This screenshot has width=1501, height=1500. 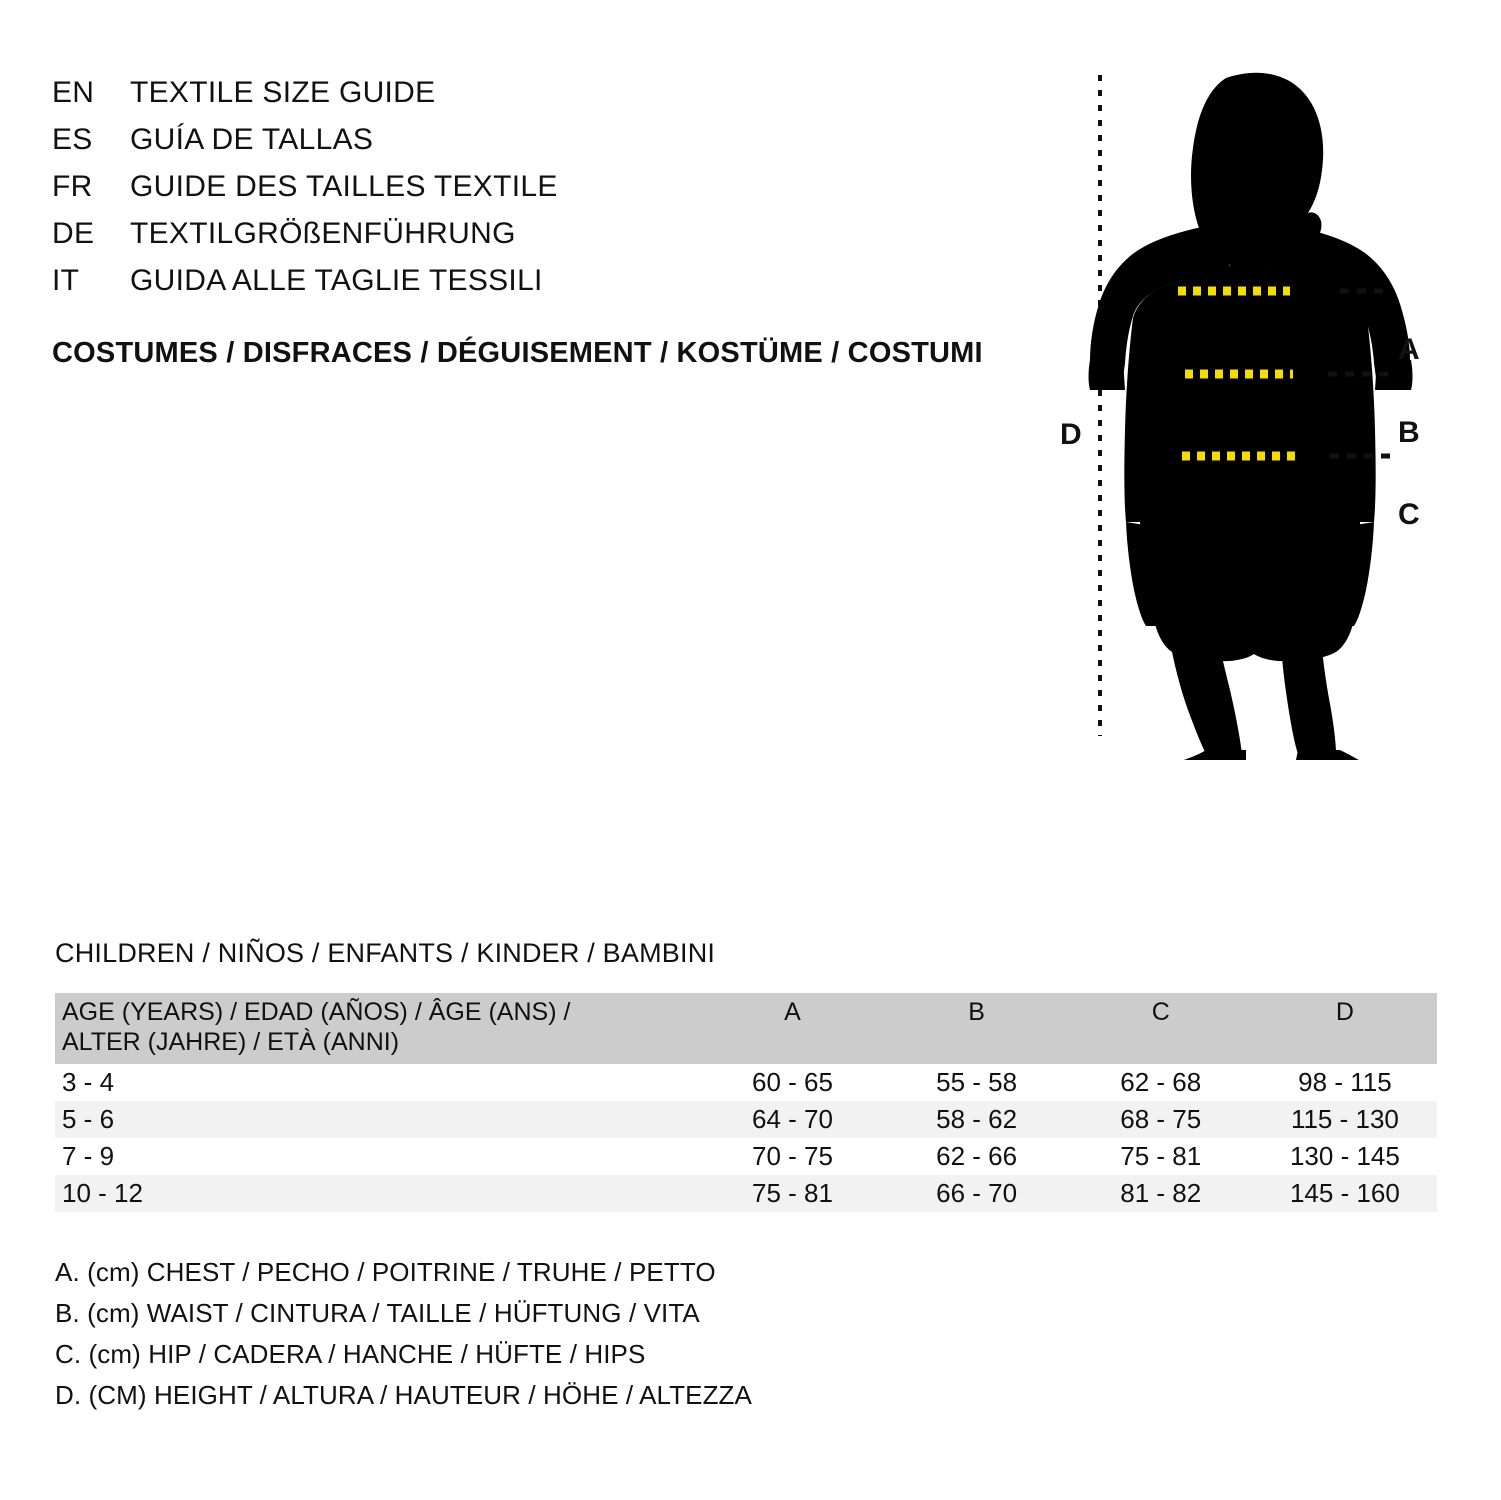 What do you see at coordinates (976, 1119) in the screenshot?
I see `cell-waist: 58 - 62` at bounding box center [976, 1119].